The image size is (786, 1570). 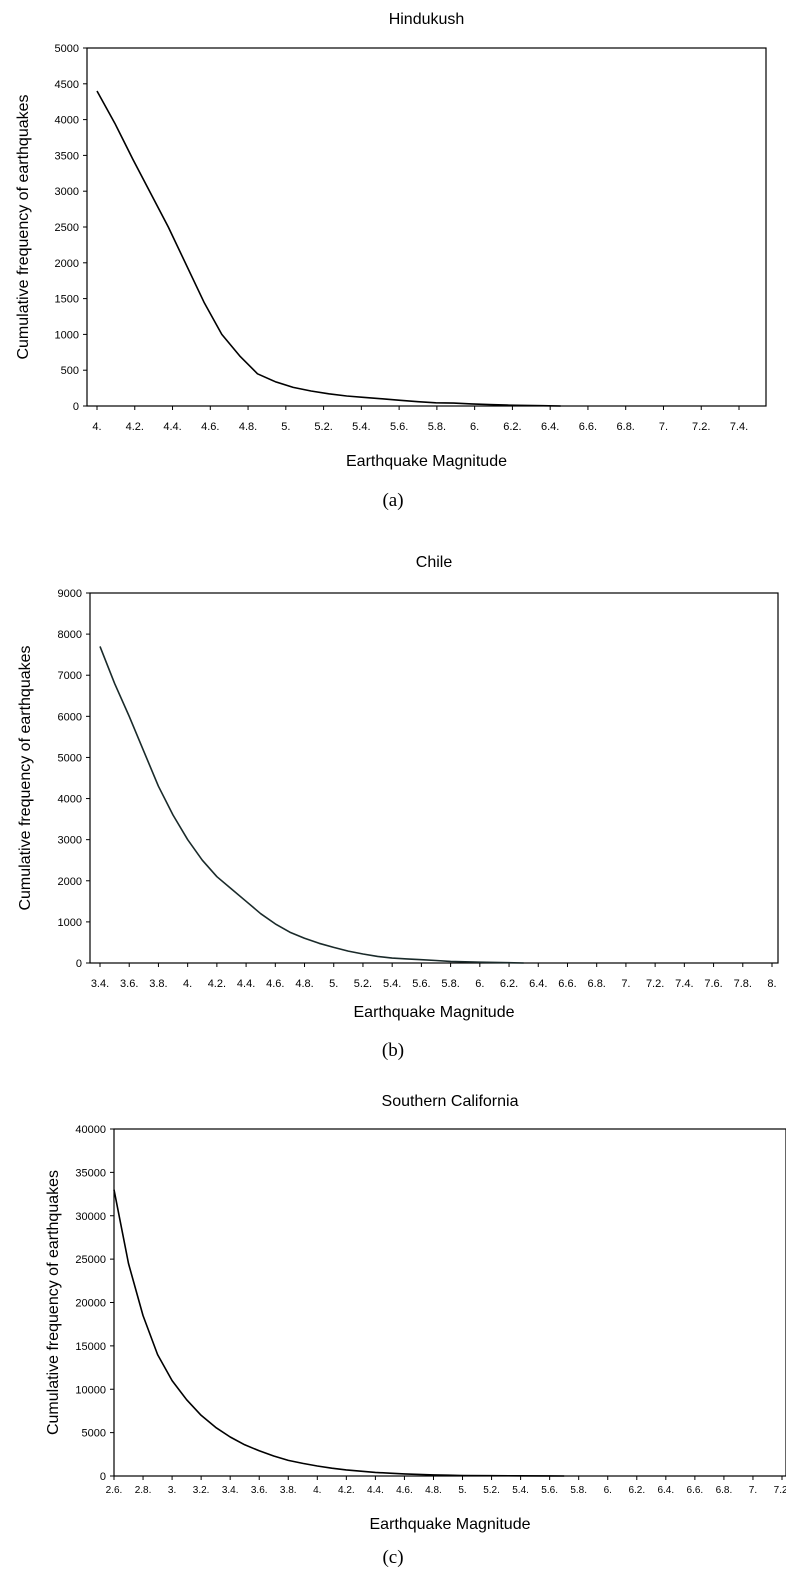 I want to click on y-tick-label: 15000, so click(x=90, y=1347).